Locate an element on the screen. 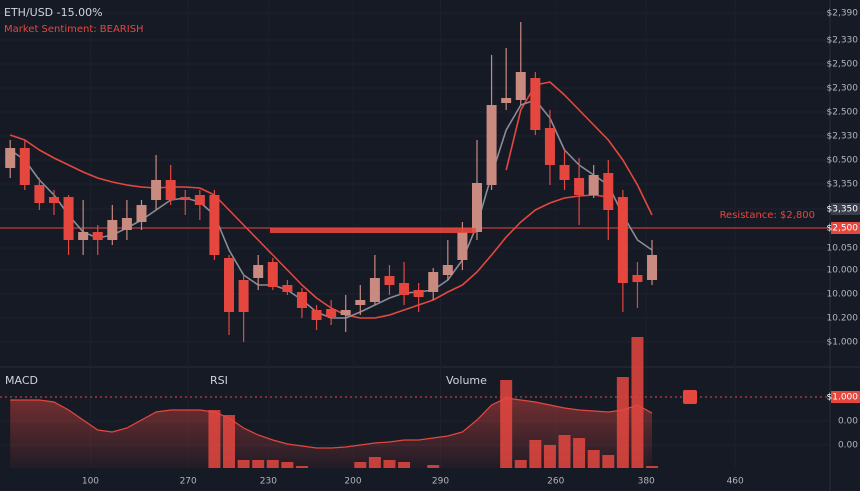  marker-icon is located at coordinates (690, 397).